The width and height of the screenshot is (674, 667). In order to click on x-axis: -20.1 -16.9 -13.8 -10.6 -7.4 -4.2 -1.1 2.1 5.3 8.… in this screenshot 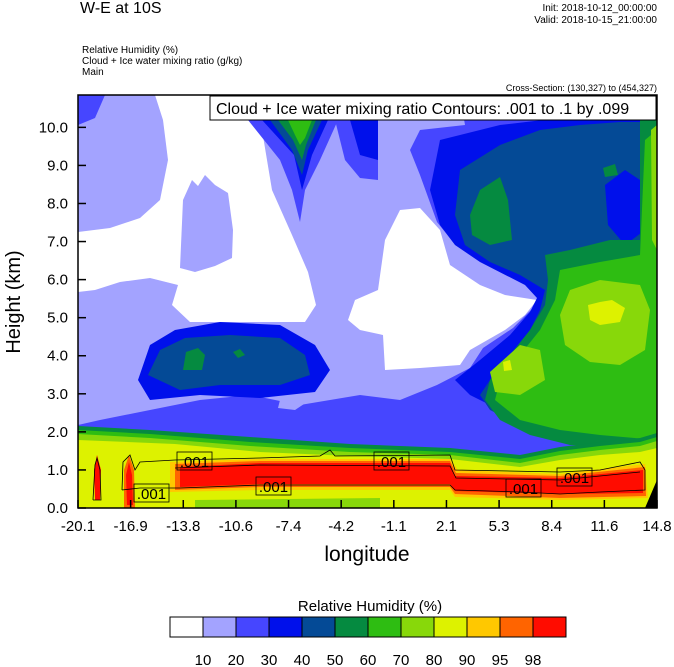, I will do `click(366, 517)`.